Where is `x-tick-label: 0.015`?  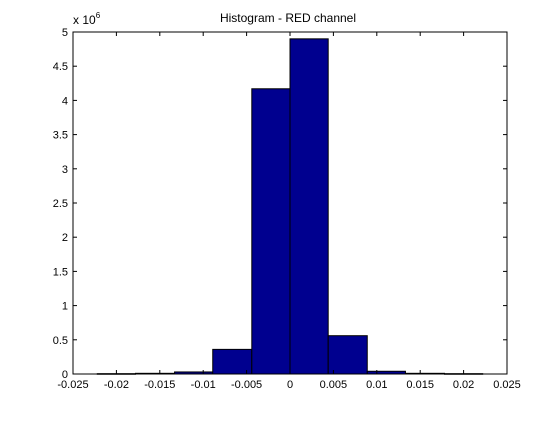
x-tick-label: 0.015 is located at coordinates (420, 385).